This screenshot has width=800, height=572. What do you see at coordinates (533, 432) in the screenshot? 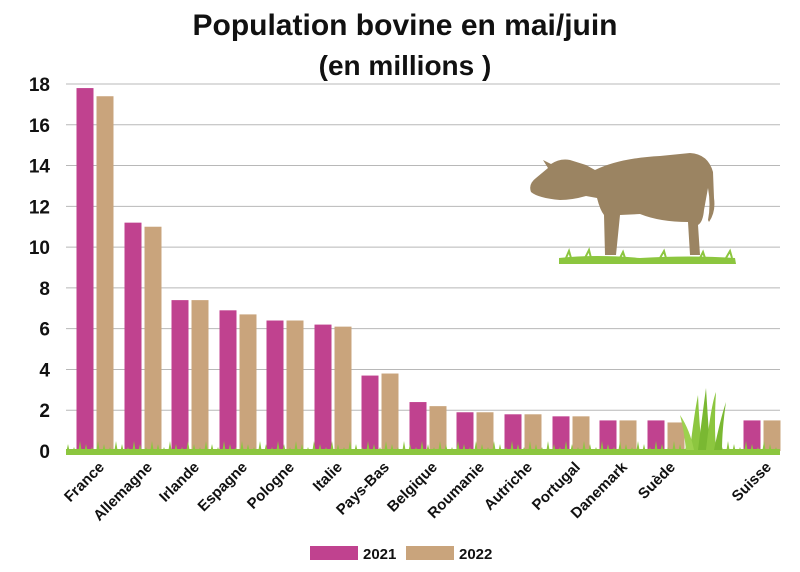
I see `bar-2022-autriche` at bounding box center [533, 432].